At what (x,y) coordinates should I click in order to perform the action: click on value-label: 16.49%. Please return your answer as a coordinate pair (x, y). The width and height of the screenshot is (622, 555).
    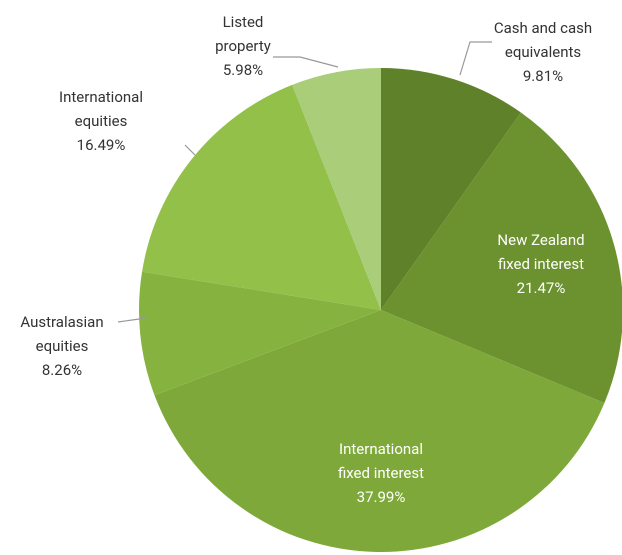
    Looking at the image, I should click on (101, 145).